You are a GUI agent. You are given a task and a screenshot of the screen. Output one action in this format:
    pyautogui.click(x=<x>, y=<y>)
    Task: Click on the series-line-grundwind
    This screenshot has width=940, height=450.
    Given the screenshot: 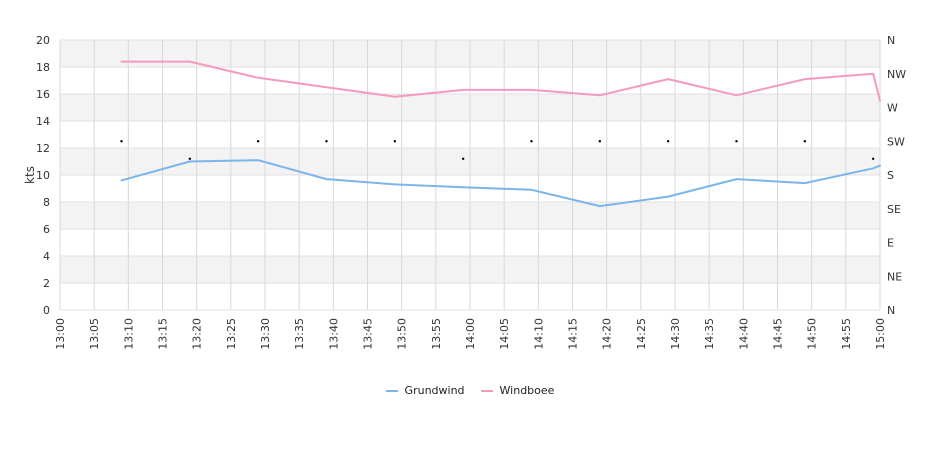 What is the action you would take?
    pyautogui.click(x=500, y=183)
    